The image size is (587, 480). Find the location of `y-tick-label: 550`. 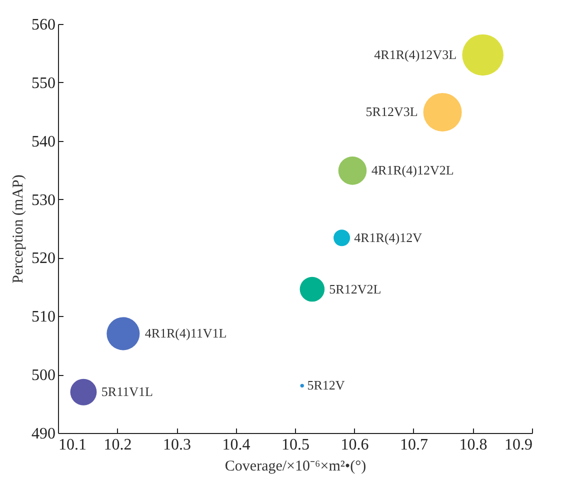

y-tick-label: 550 is located at coordinates (44, 83).